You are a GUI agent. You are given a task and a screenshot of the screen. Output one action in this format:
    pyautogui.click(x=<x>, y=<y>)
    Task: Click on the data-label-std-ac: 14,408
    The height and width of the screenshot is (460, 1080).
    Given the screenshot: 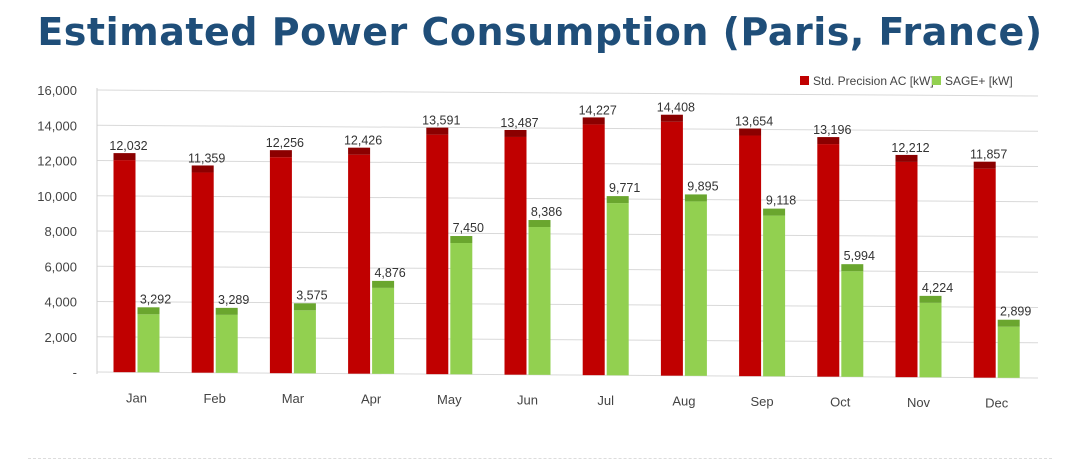 What is the action you would take?
    pyautogui.click(x=676, y=108)
    